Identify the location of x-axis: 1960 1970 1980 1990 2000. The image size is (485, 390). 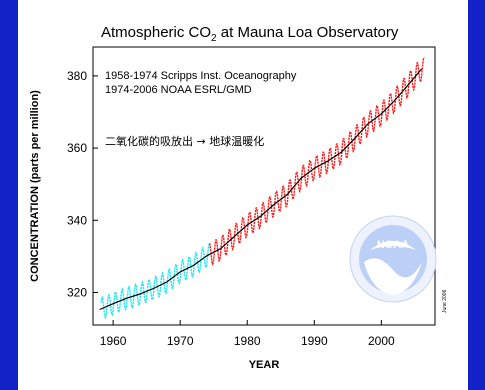
(247, 334).